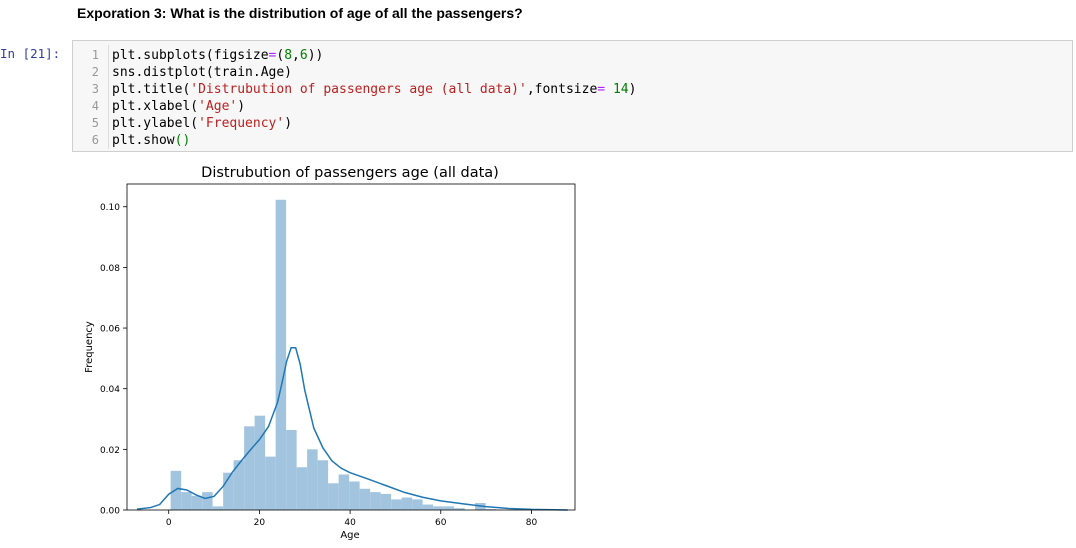  I want to click on line-number: 2, so click(95, 72).